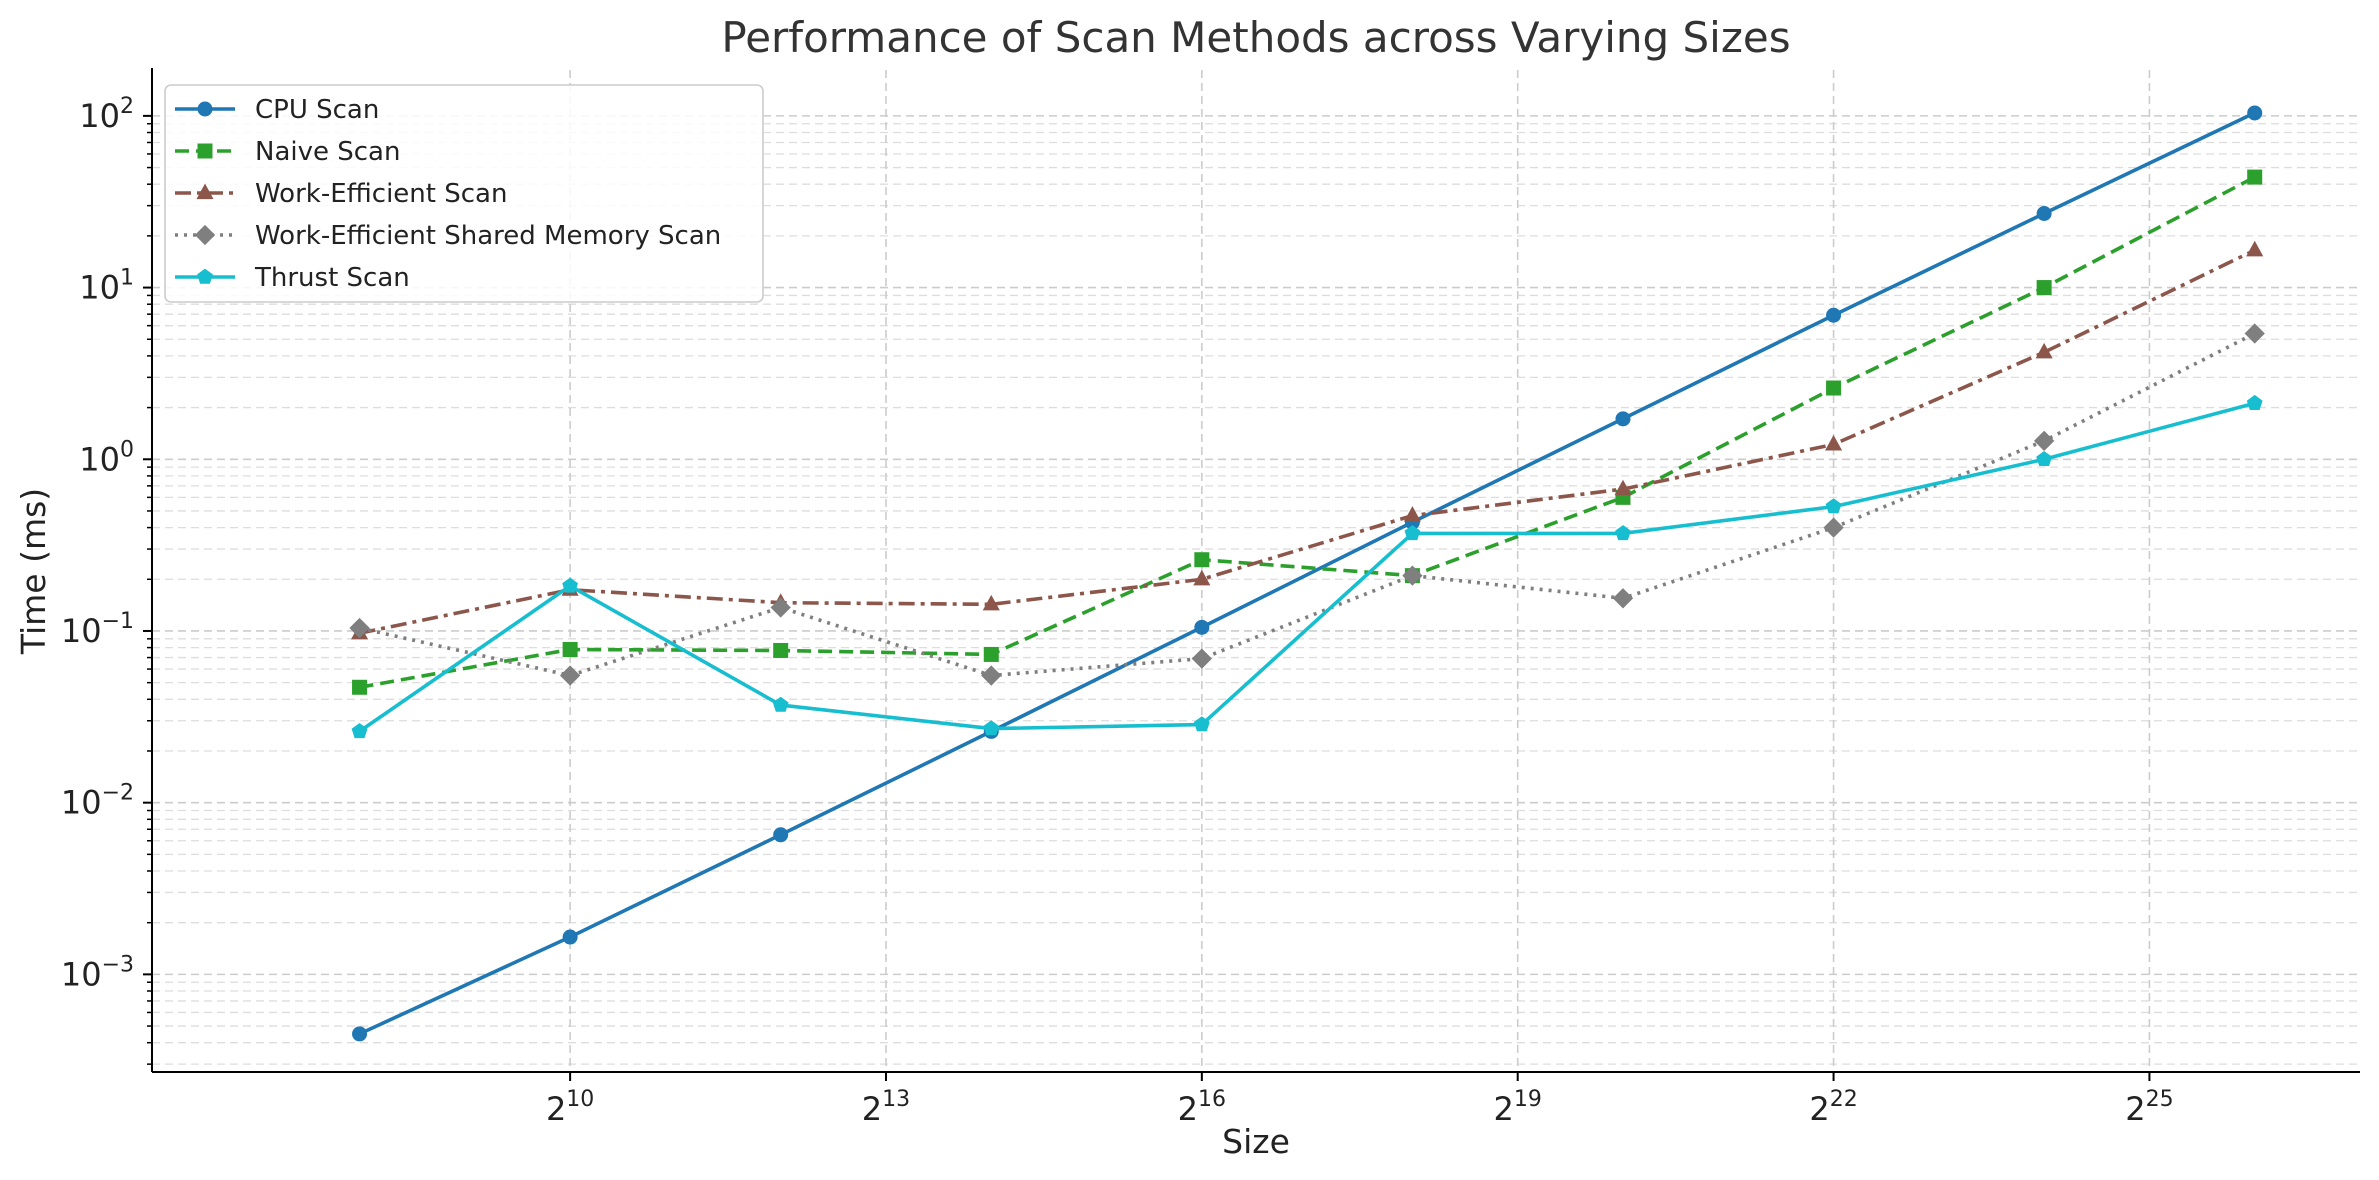 This screenshot has height=1180, width=2379. I want to click on x-tick-label: 225, so click(2149, 1107).